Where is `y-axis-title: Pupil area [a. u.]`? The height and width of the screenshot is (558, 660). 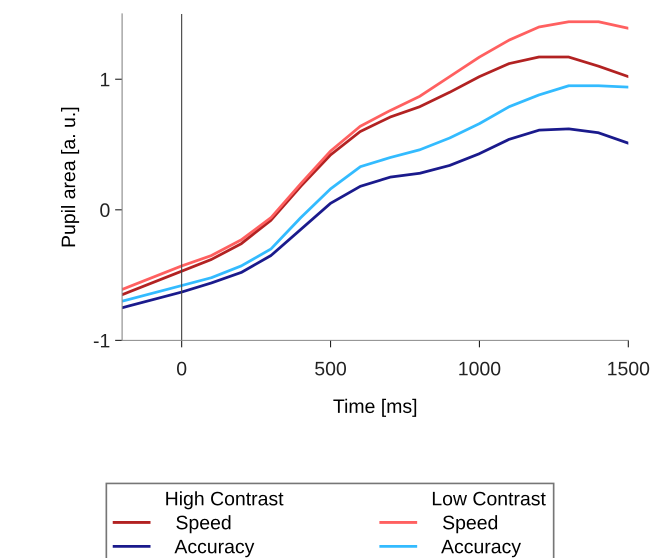 y-axis-title: Pupil area [a. u.] is located at coordinates (70, 177).